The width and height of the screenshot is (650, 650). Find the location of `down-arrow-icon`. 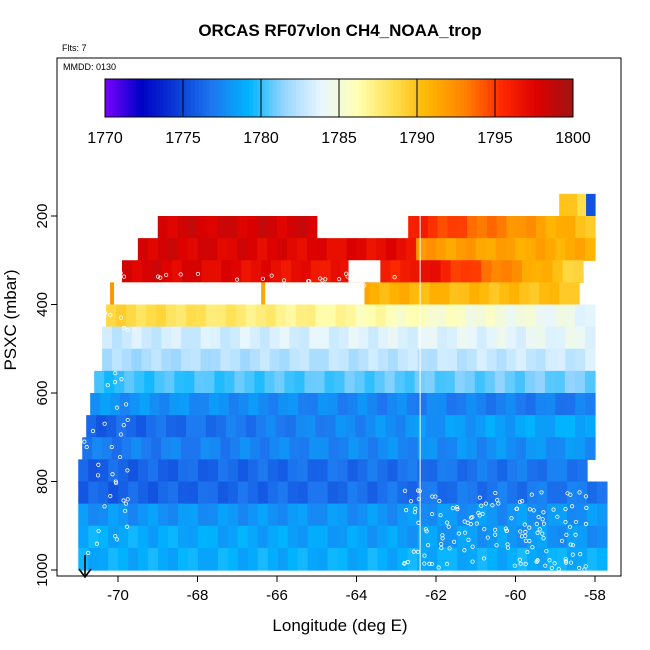

down-arrow-icon is located at coordinates (85, 567).